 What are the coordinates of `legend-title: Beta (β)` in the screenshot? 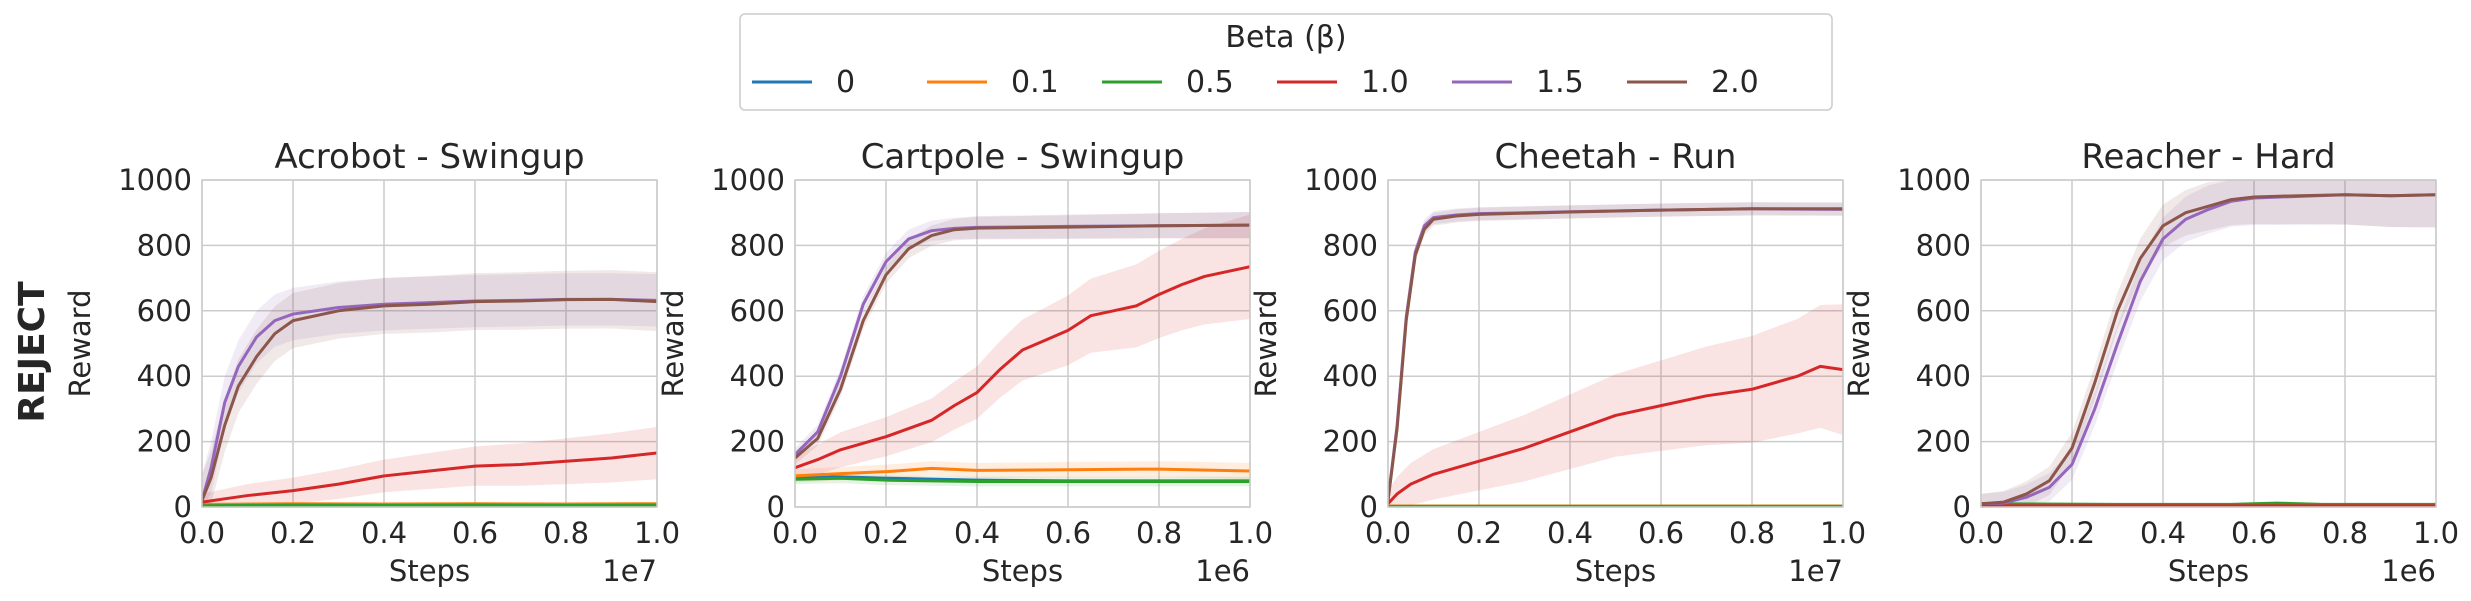 It's located at (1285, 37).